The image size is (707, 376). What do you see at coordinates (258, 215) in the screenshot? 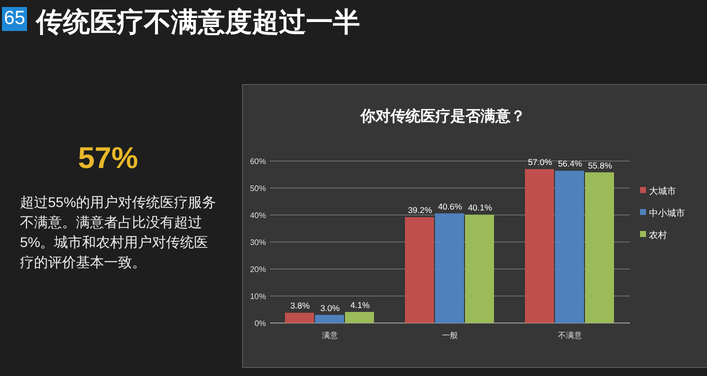
I see `y-tick-label: 40%` at bounding box center [258, 215].